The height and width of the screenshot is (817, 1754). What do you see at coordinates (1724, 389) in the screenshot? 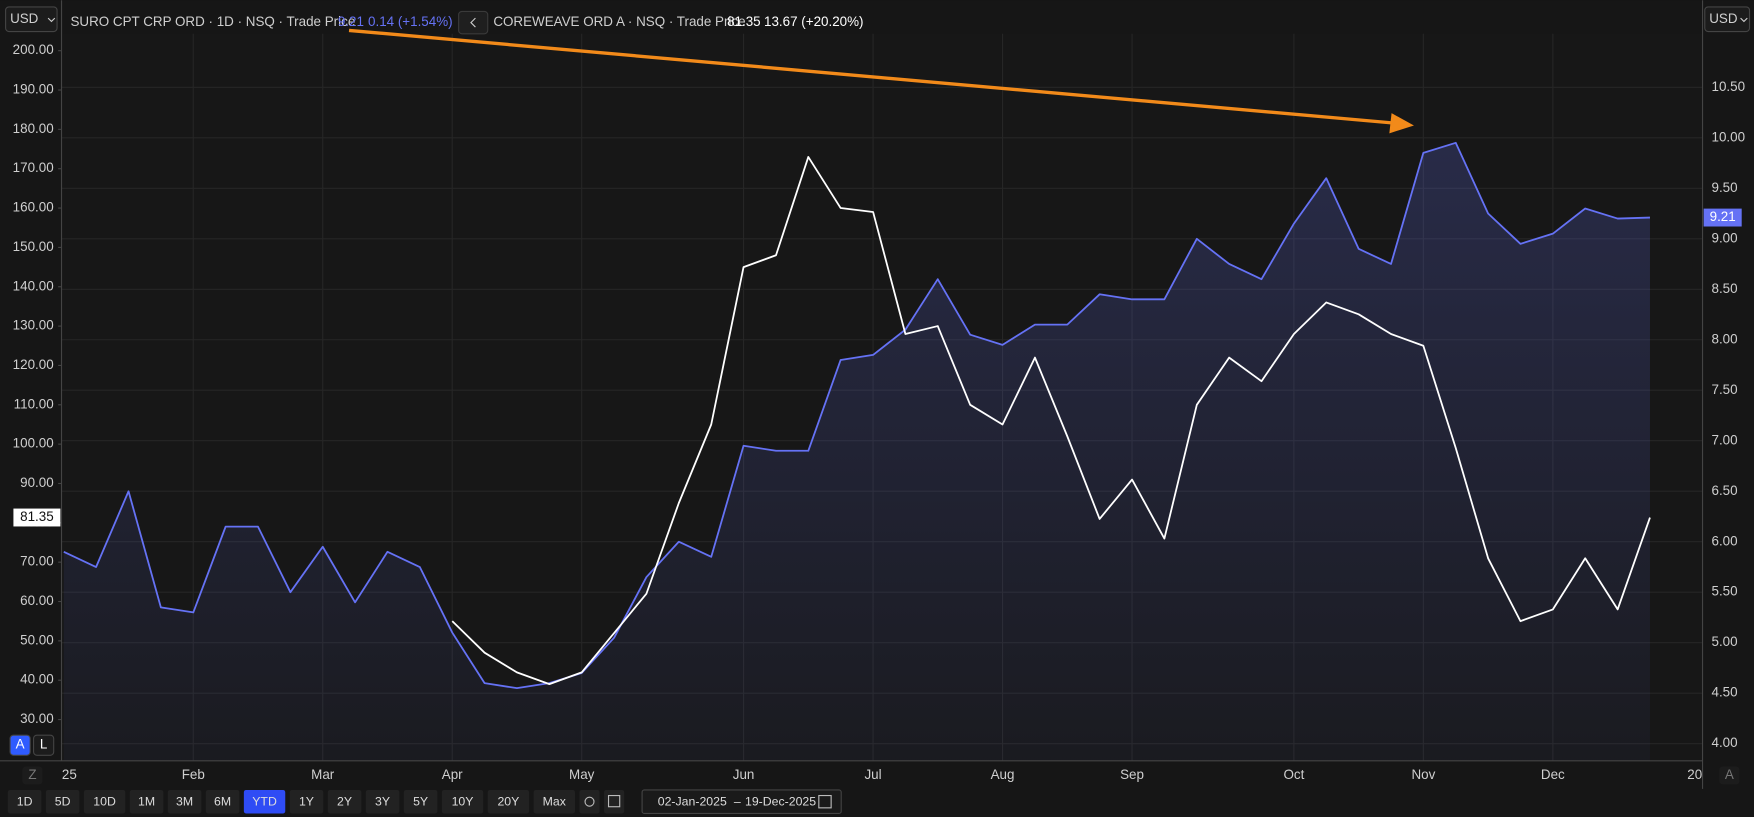
I see `y2-tick-label: 7.50` at bounding box center [1724, 389].